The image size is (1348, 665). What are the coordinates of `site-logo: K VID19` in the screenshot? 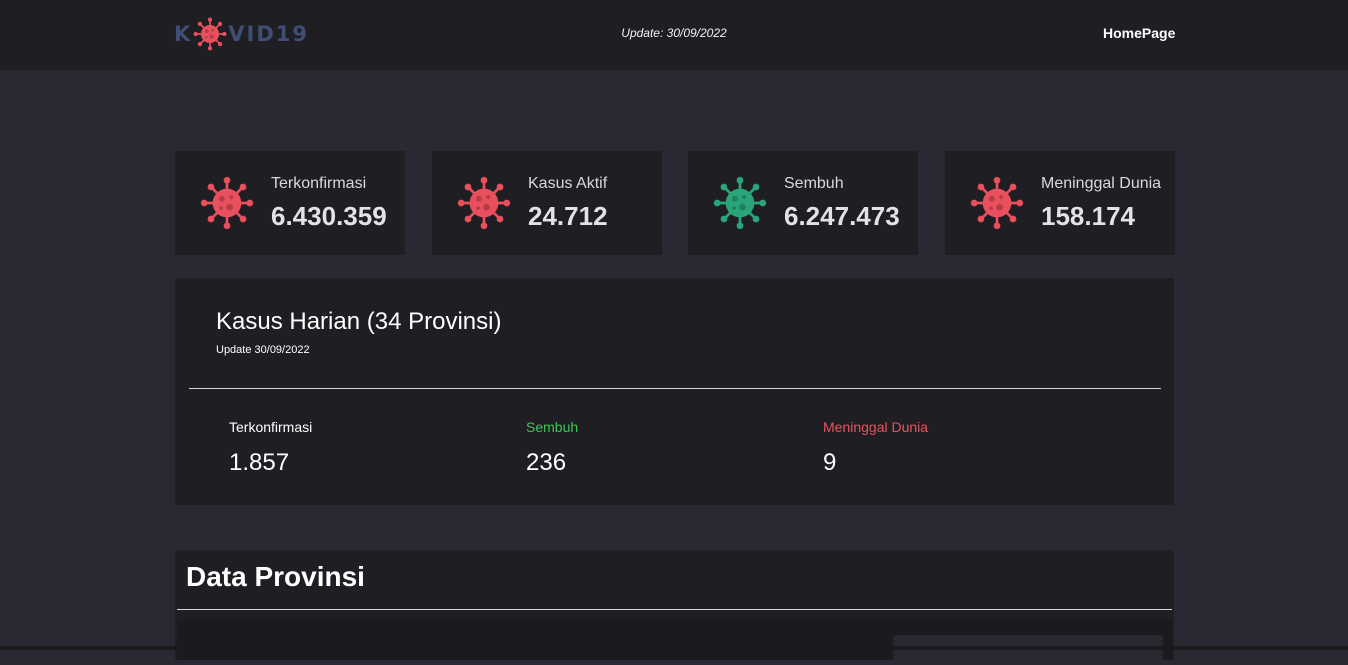 It's located at (241, 34).